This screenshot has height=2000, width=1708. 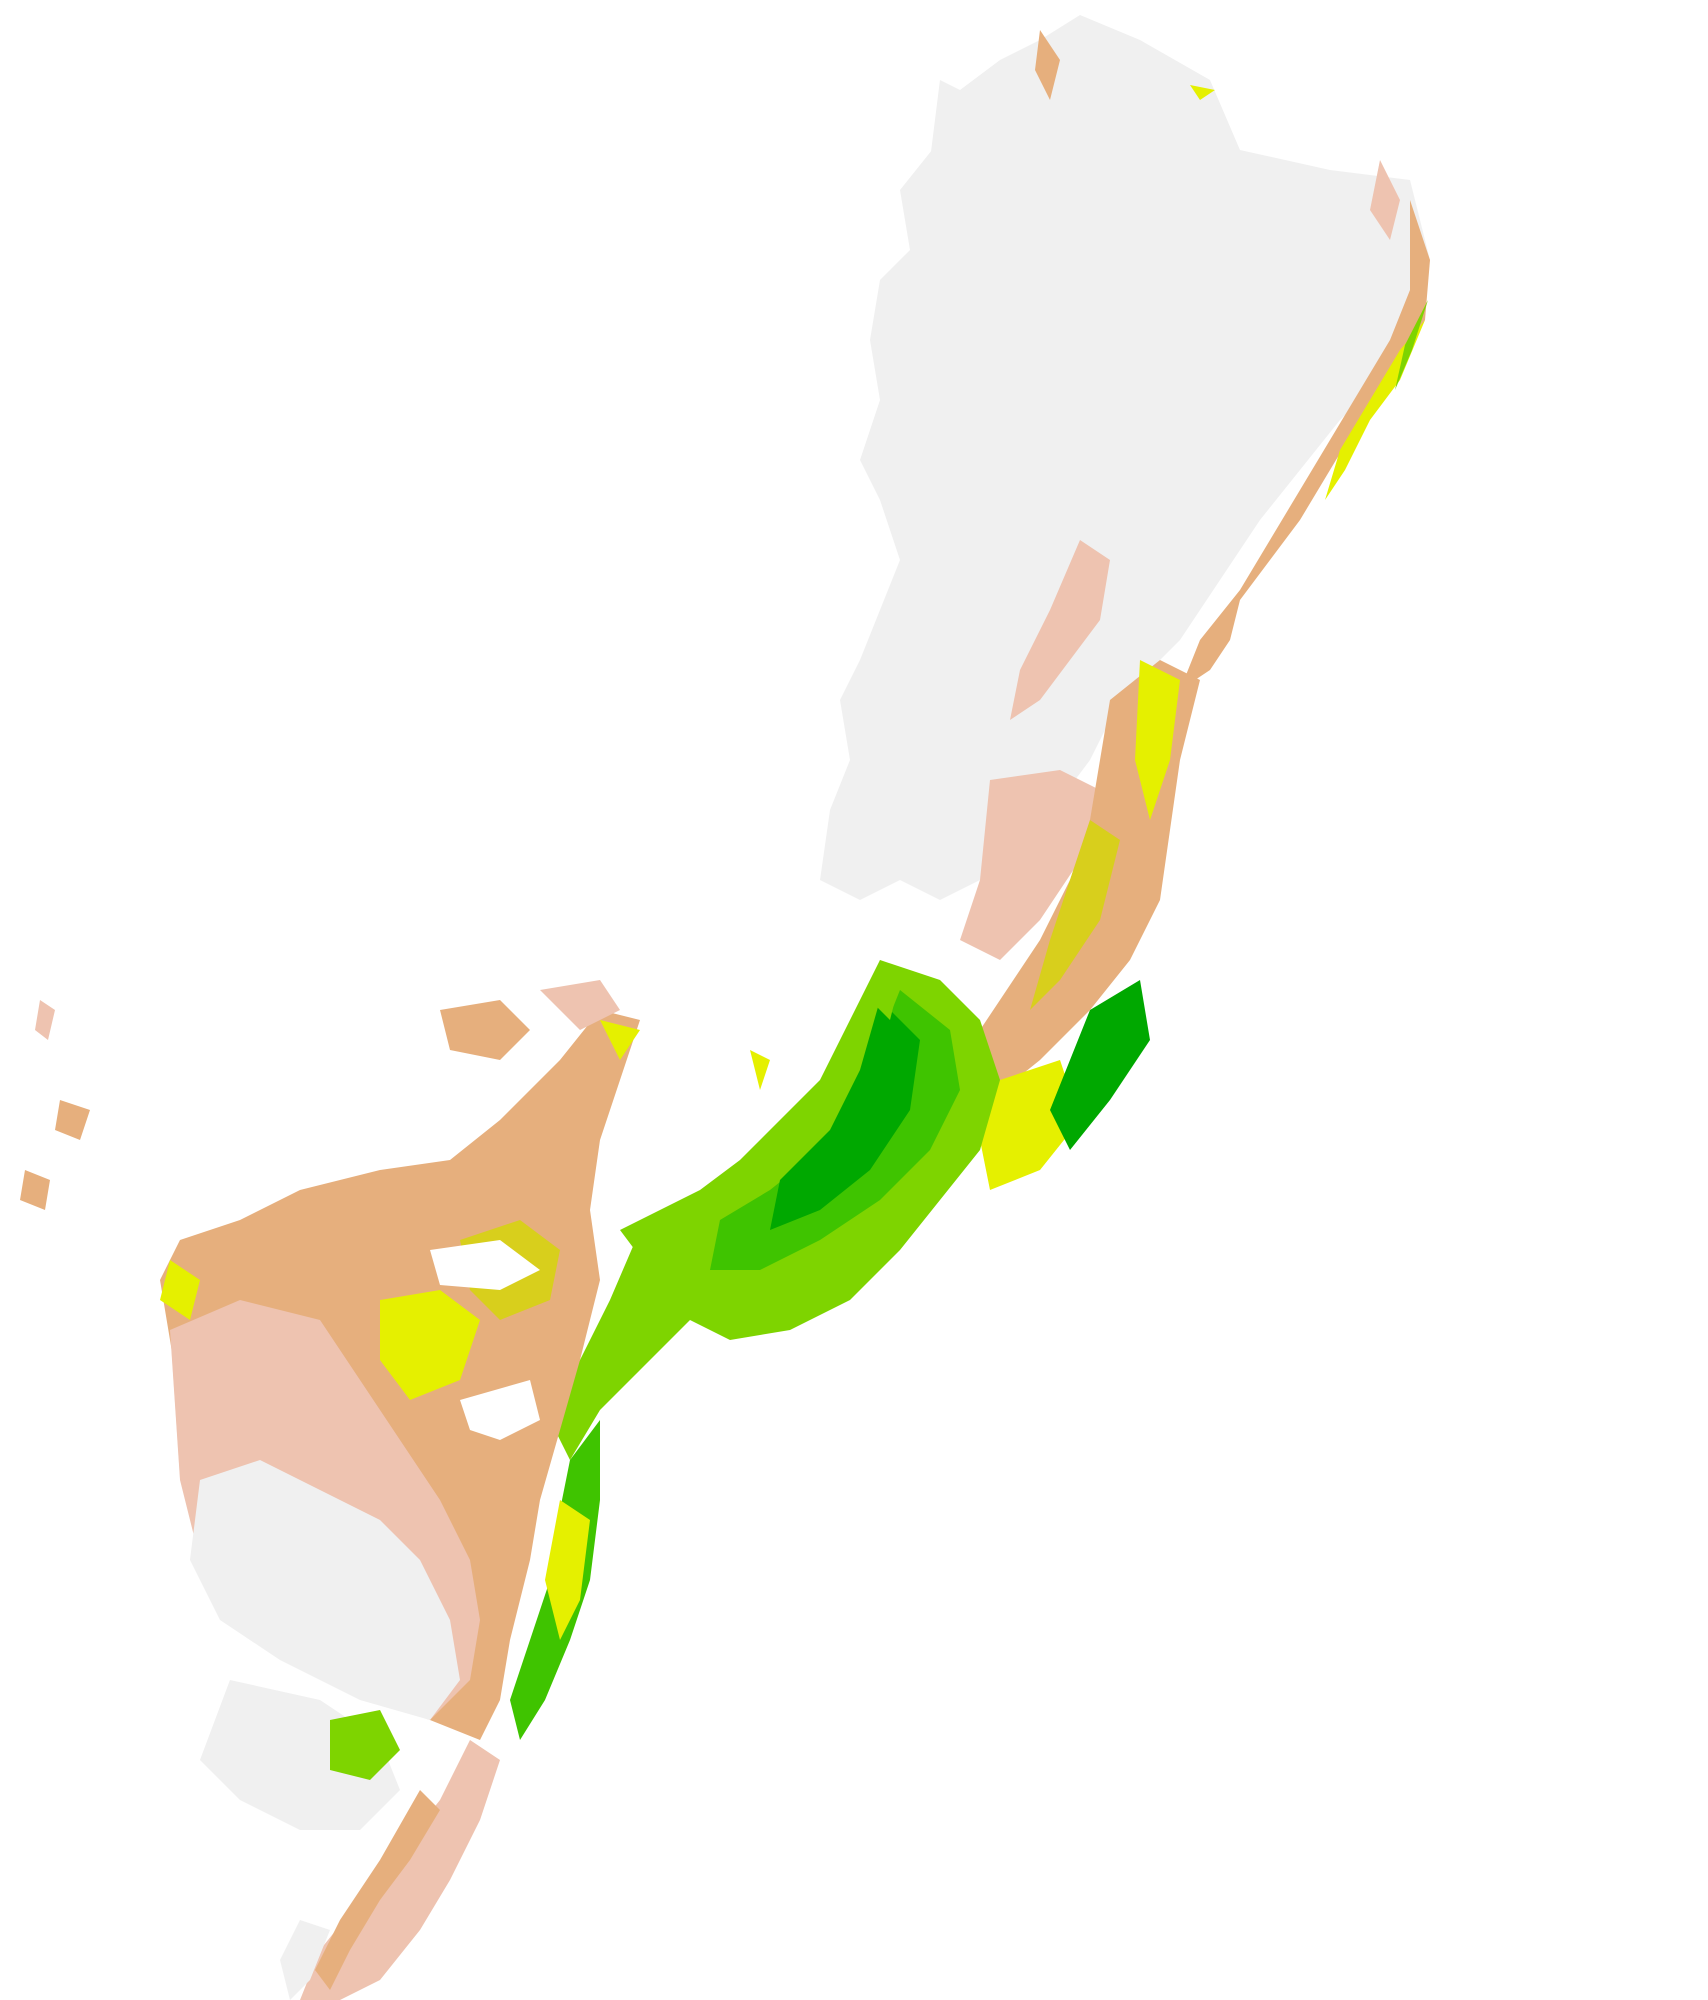 I want to click on region-west-plateau, so click(x=400, y=1420).